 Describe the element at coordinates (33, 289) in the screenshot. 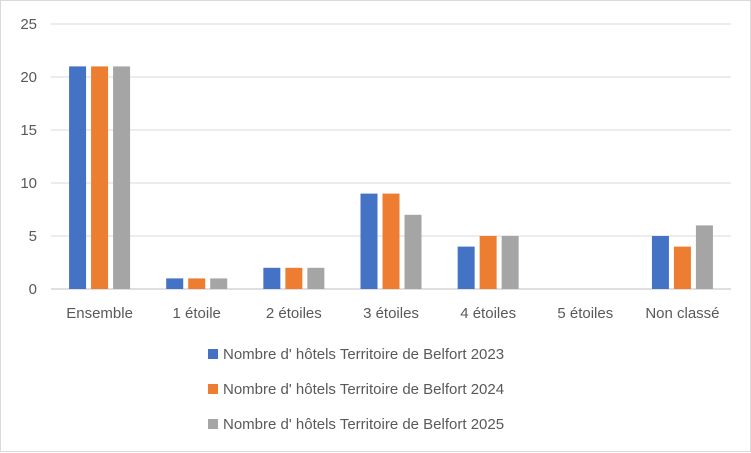

I see `y-tick-label: 0` at that location.